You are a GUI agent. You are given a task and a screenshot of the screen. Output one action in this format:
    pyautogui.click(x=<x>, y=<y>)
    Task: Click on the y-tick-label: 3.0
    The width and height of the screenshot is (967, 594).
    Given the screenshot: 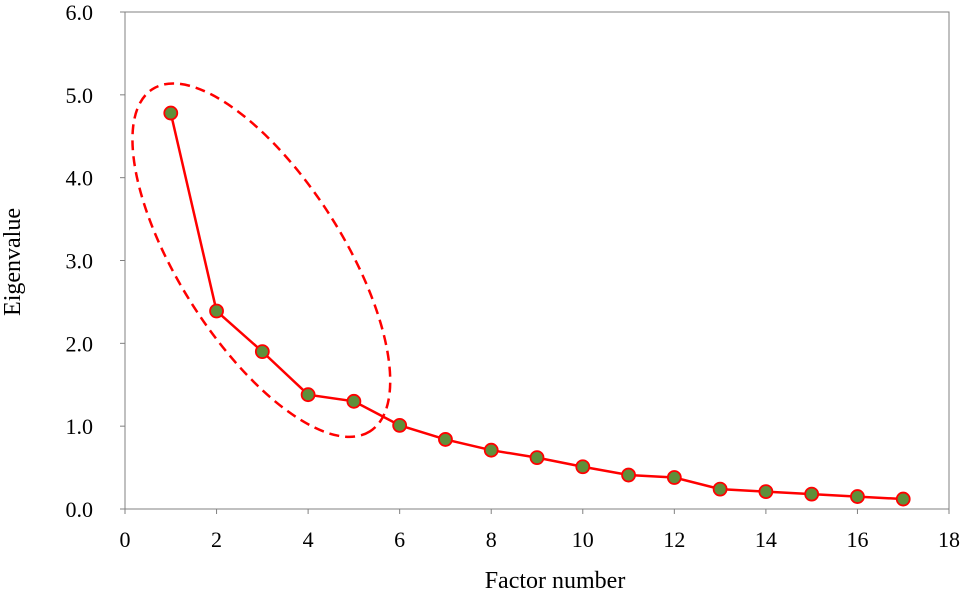 What is the action you would take?
    pyautogui.click(x=80, y=261)
    